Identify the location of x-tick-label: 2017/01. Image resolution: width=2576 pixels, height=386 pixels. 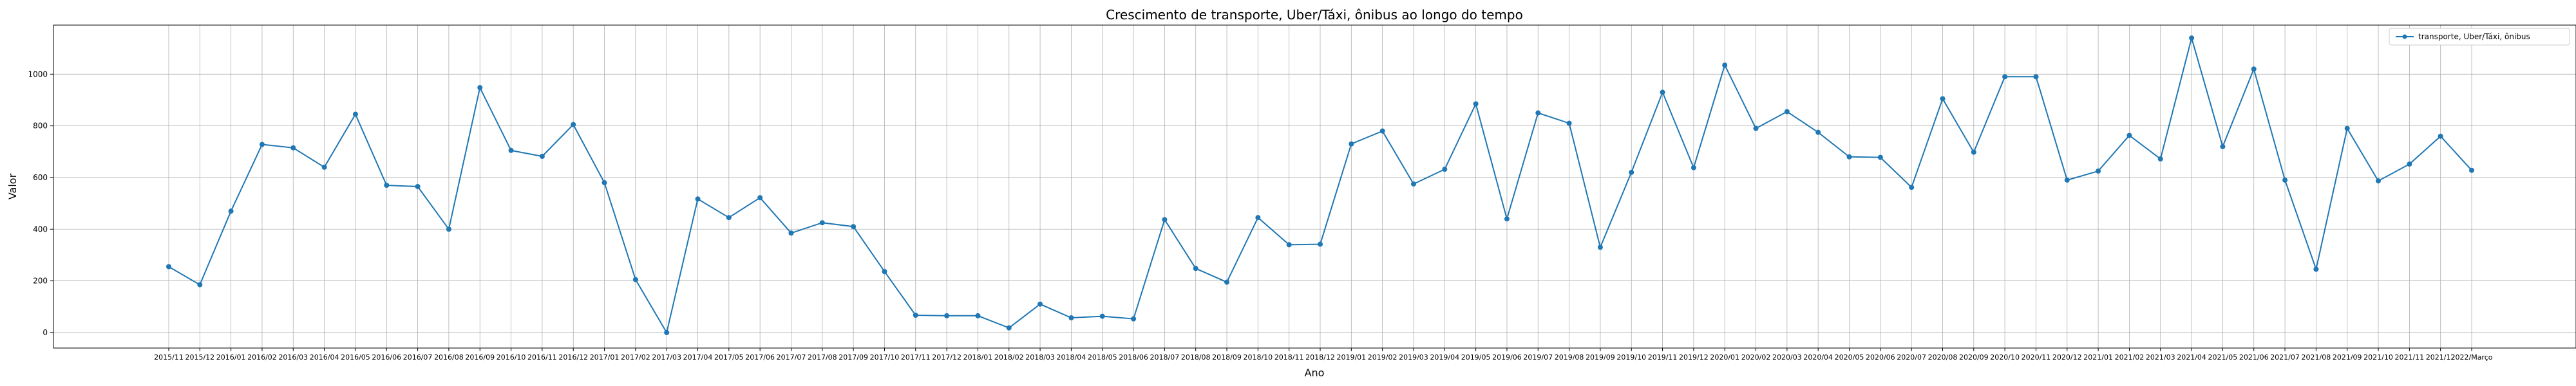
(605, 357).